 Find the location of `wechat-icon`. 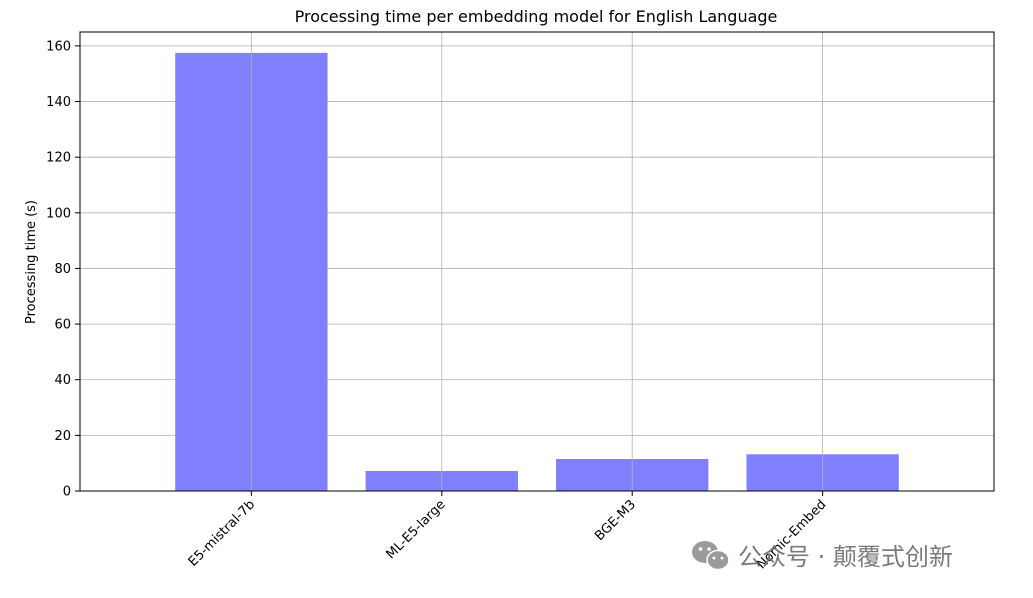

wechat-icon is located at coordinates (711, 556).